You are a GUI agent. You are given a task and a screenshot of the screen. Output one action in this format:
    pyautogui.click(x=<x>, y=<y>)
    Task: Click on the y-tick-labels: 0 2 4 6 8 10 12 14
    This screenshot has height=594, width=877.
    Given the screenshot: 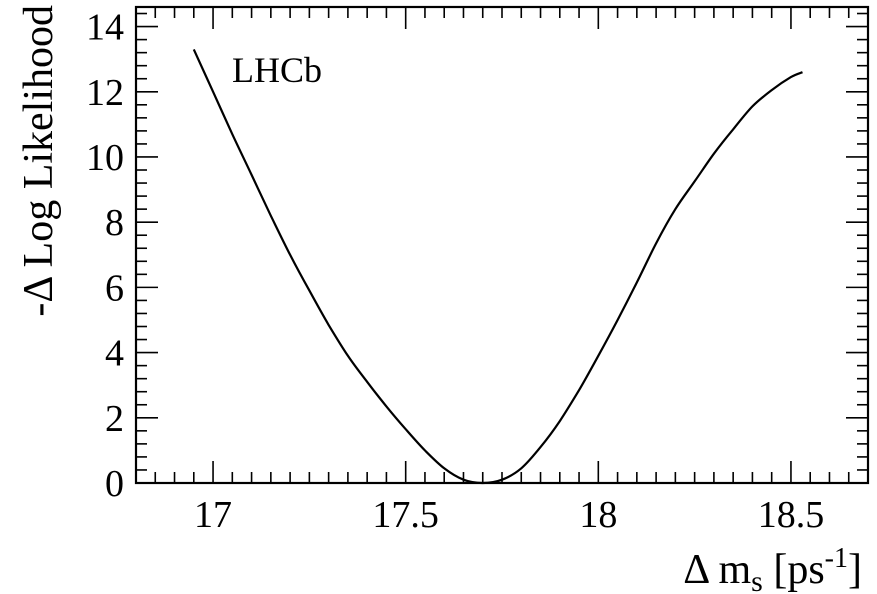 What is the action you would take?
    pyautogui.click(x=105, y=256)
    